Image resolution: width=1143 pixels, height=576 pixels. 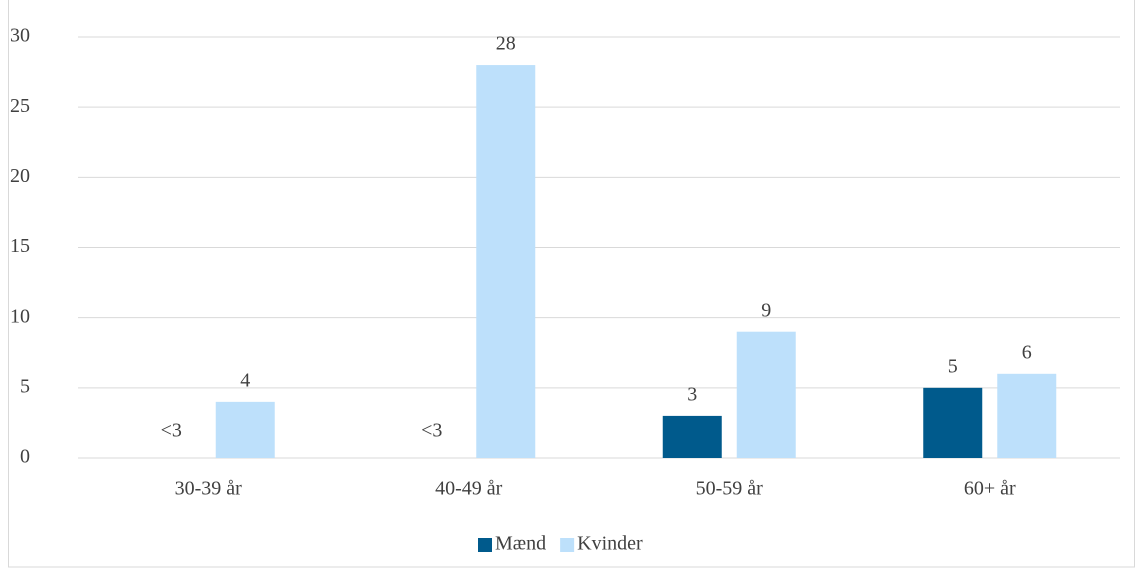 What do you see at coordinates (1027, 352) in the screenshot?
I see `value-label: 6` at bounding box center [1027, 352].